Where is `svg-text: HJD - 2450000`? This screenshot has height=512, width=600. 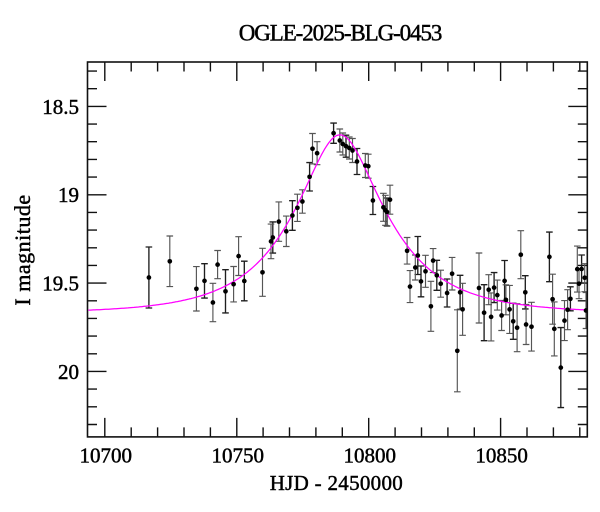
svg-text: HJD - 2450000 is located at coordinates (336, 483).